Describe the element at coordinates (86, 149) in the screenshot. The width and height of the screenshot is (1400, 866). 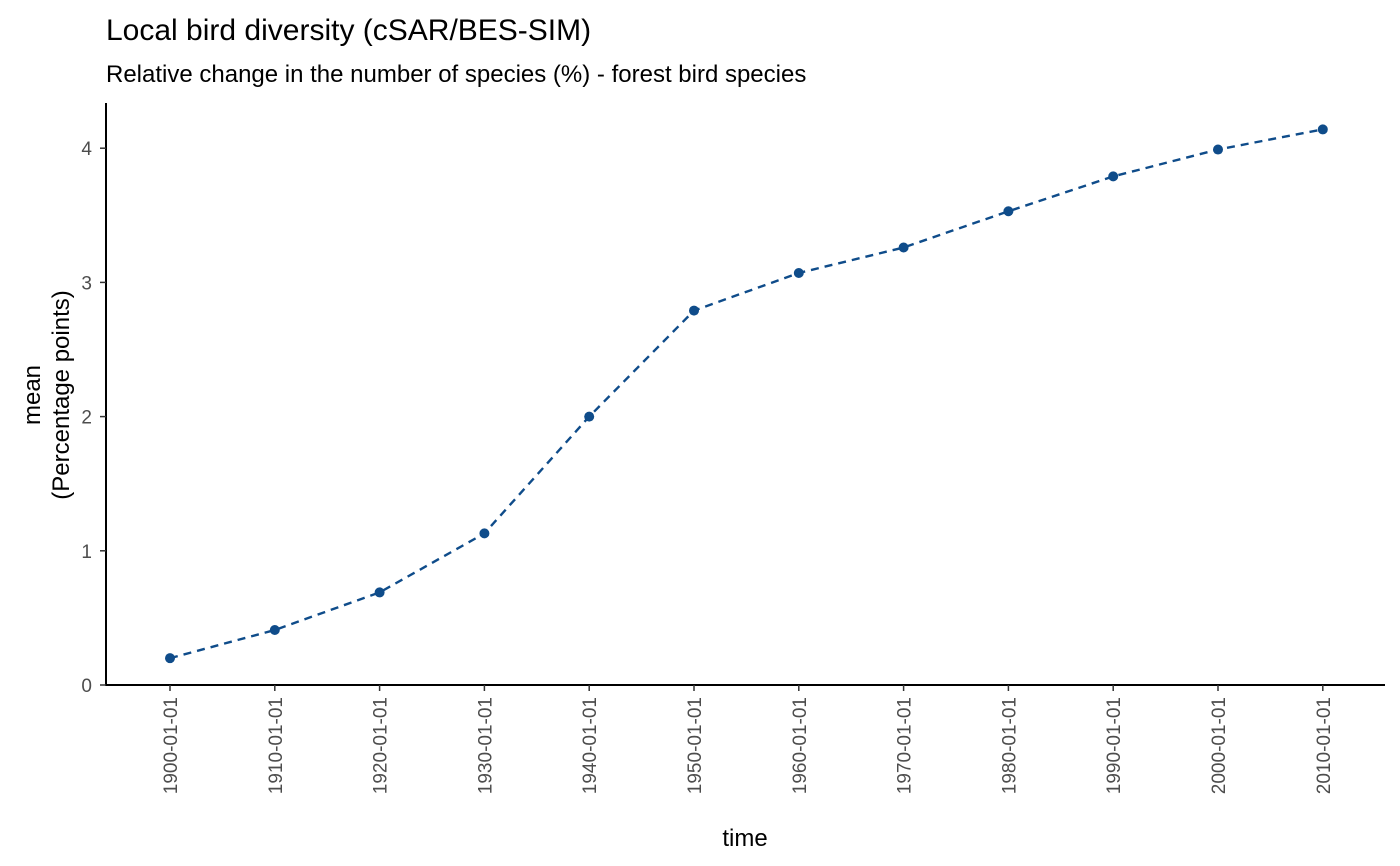
I see `y-tick-label: 4` at that location.